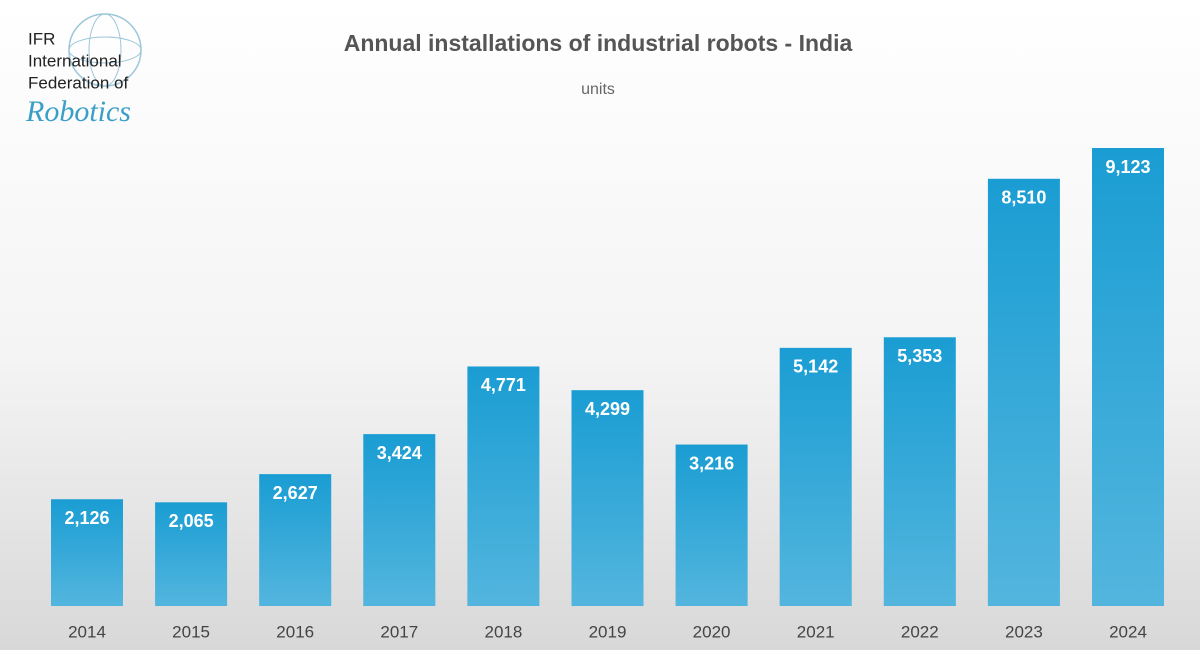 This screenshot has height=650, width=1200. What do you see at coordinates (1128, 631) in the screenshot?
I see `x-tick-label: 2024` at bounding box center [1128, 631].